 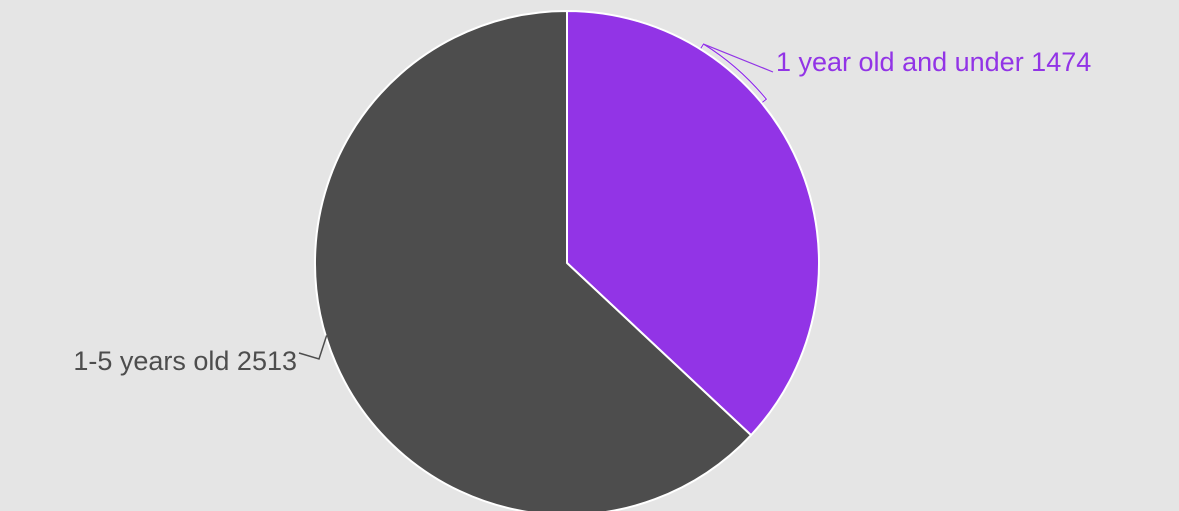 What do you see at coordinates (185, 361) in the screenshot?
I see `slice-label: 1-5 years old 2513` at bounding box center [185, 361].